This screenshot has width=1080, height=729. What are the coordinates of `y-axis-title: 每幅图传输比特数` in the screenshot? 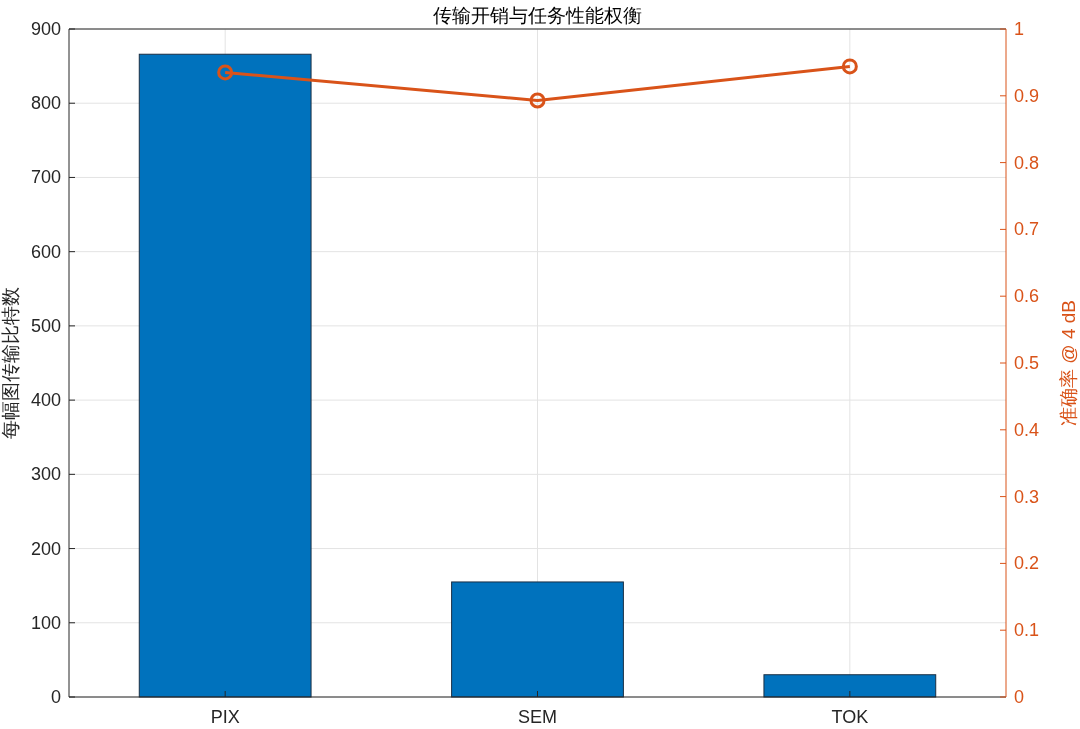 It's located at (10, 363).